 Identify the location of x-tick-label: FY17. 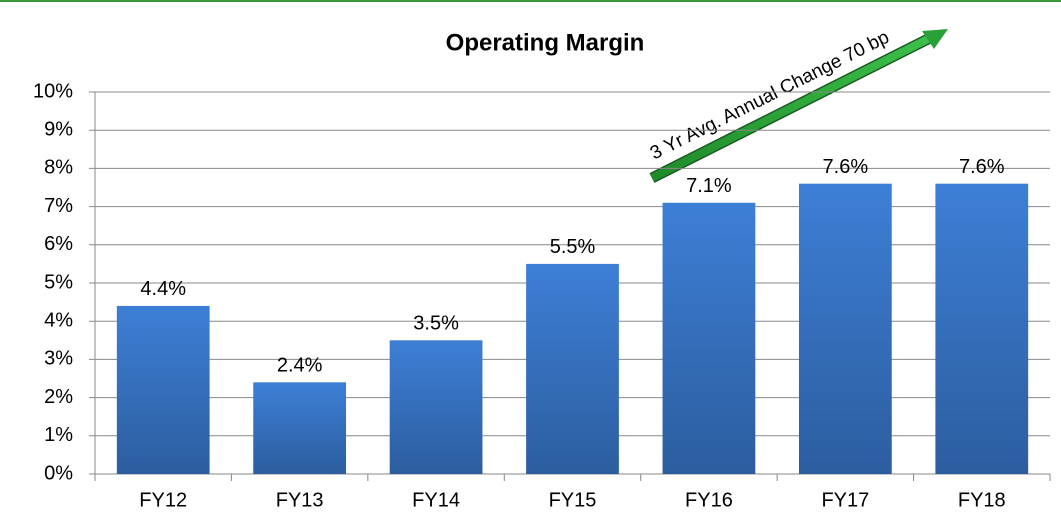
(845, 500).